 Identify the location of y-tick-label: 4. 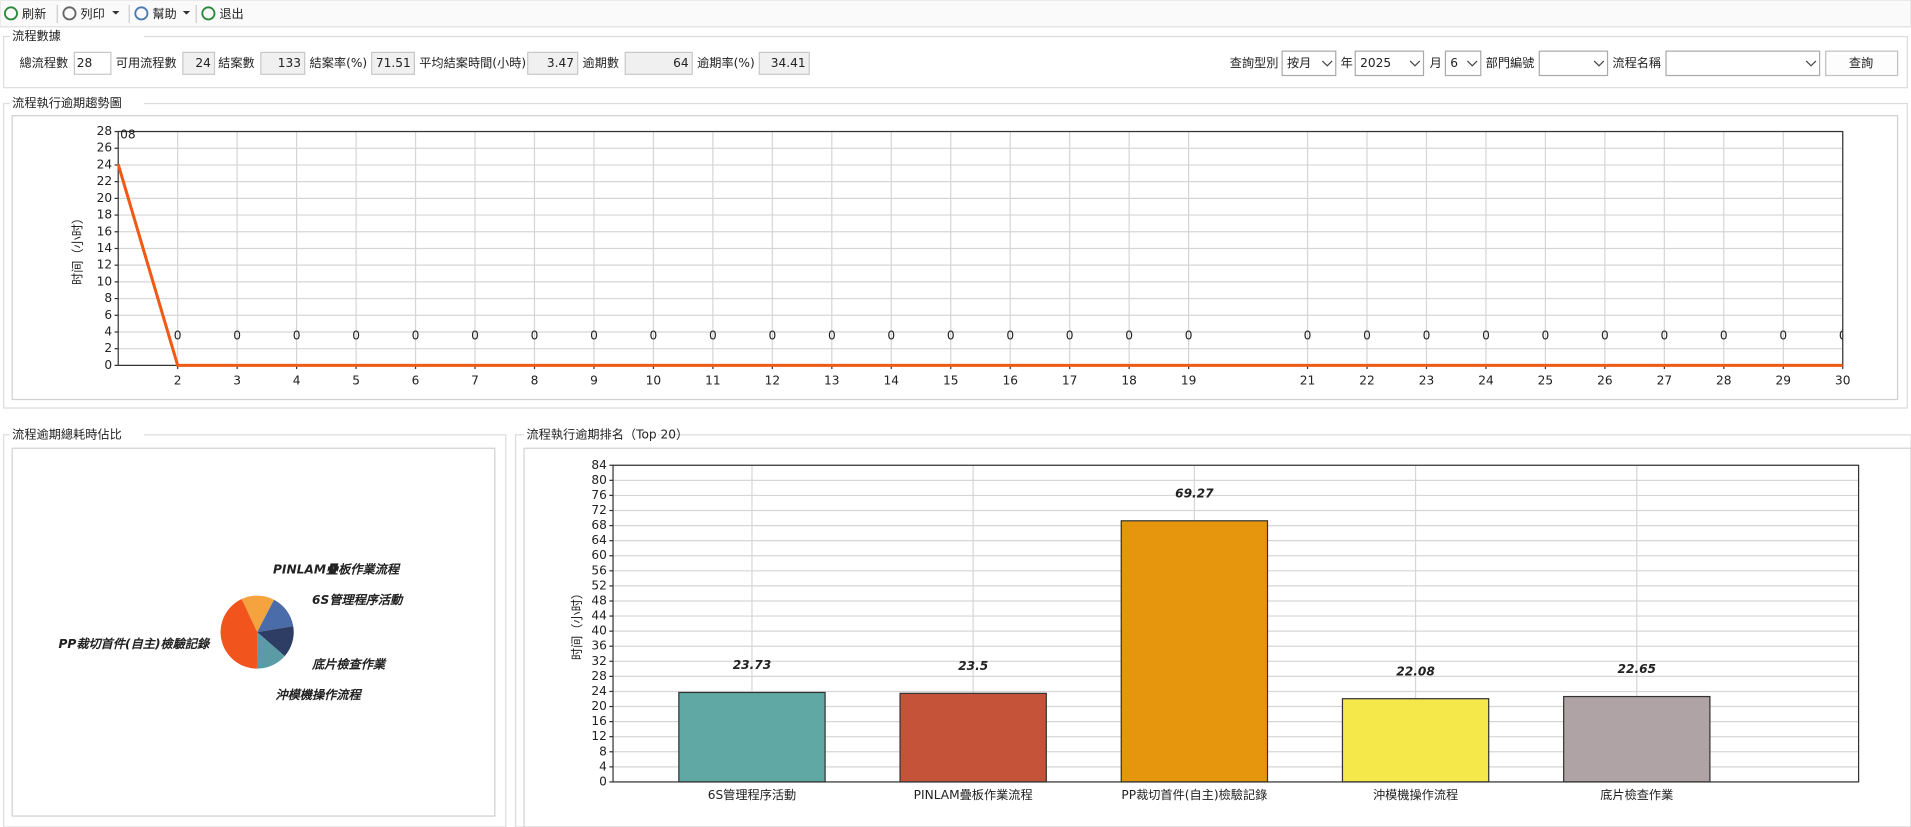
(108, 331).